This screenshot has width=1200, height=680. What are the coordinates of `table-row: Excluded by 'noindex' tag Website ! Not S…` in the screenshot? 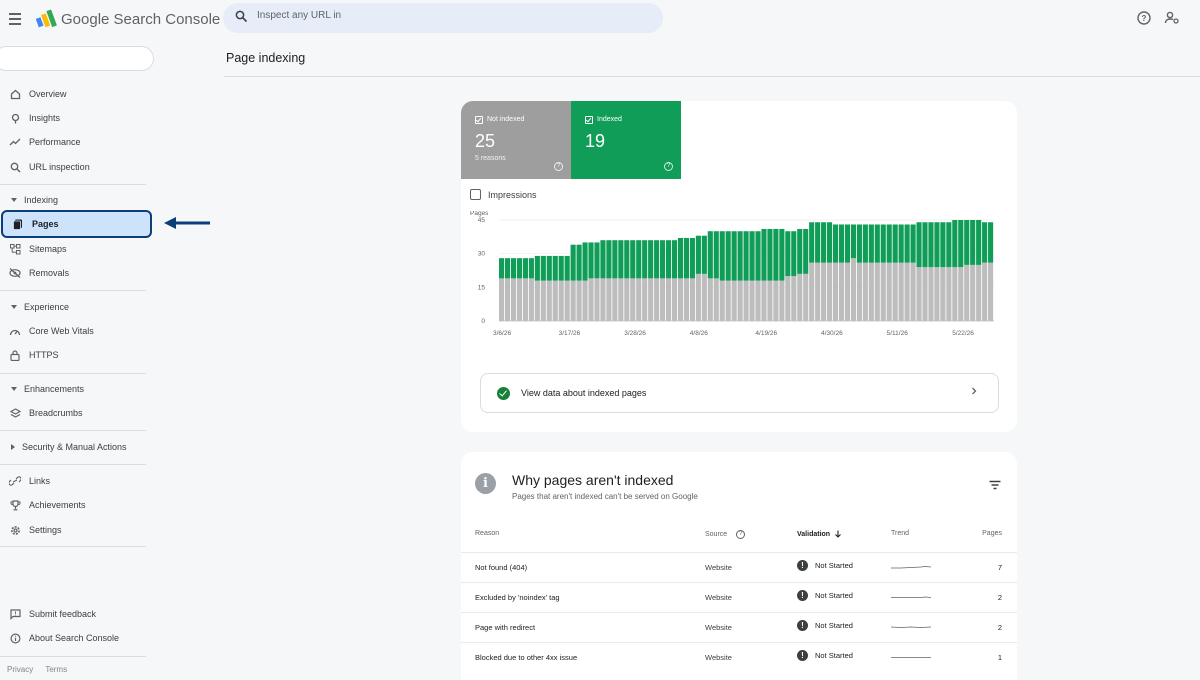 It's located at (739, 597).